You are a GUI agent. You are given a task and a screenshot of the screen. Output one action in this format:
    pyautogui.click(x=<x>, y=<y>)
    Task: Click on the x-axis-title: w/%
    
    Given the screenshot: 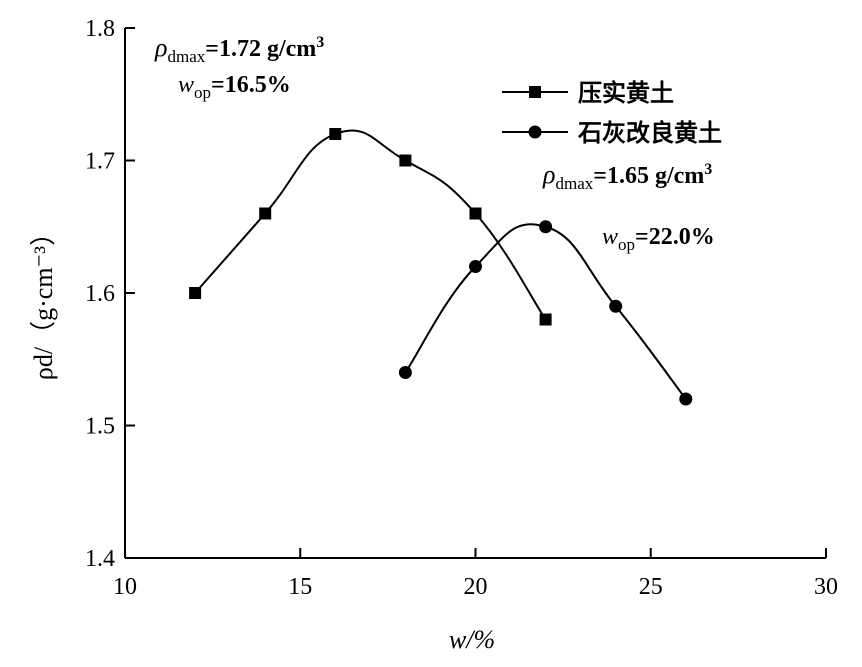 What is the action you would take?
    pyautogui.click(x=472, y=639)
    